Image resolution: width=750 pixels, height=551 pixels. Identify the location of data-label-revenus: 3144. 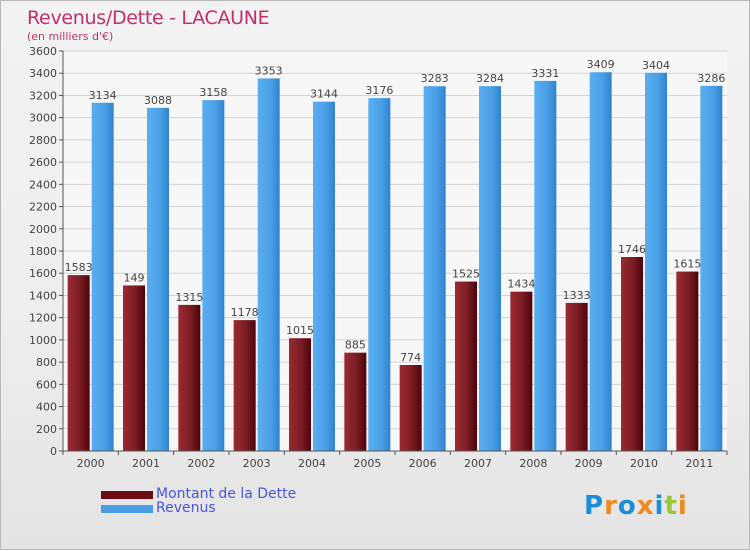
(324, 94).